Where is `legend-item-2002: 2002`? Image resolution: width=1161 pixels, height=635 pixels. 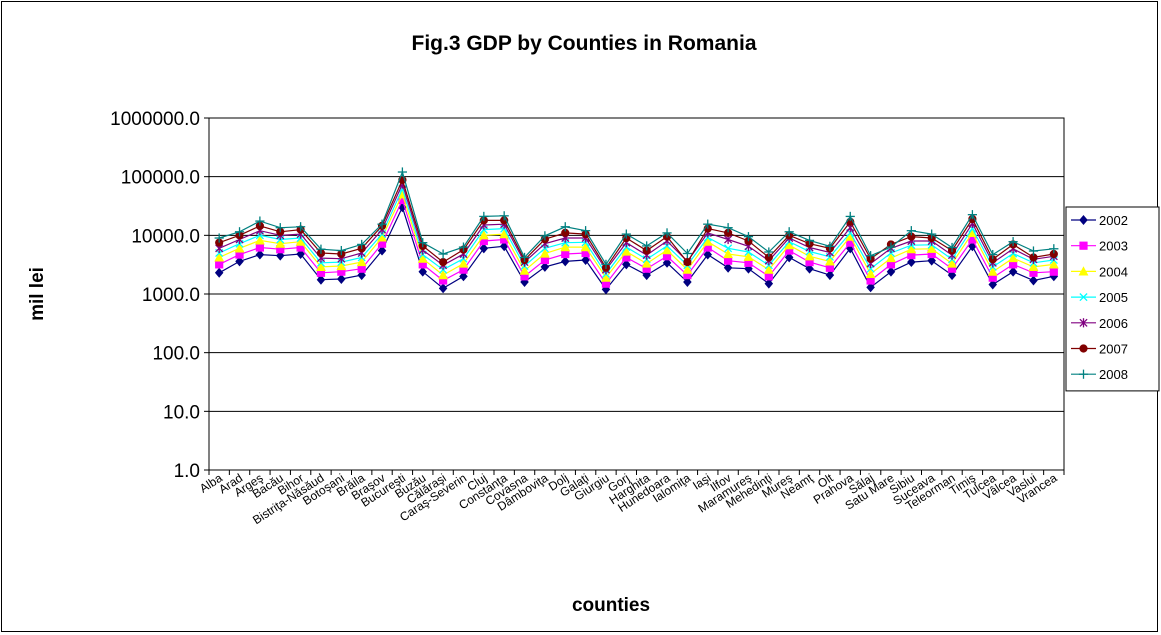
legend-item-2002: 2002 is located at coordinates (1099, 220).